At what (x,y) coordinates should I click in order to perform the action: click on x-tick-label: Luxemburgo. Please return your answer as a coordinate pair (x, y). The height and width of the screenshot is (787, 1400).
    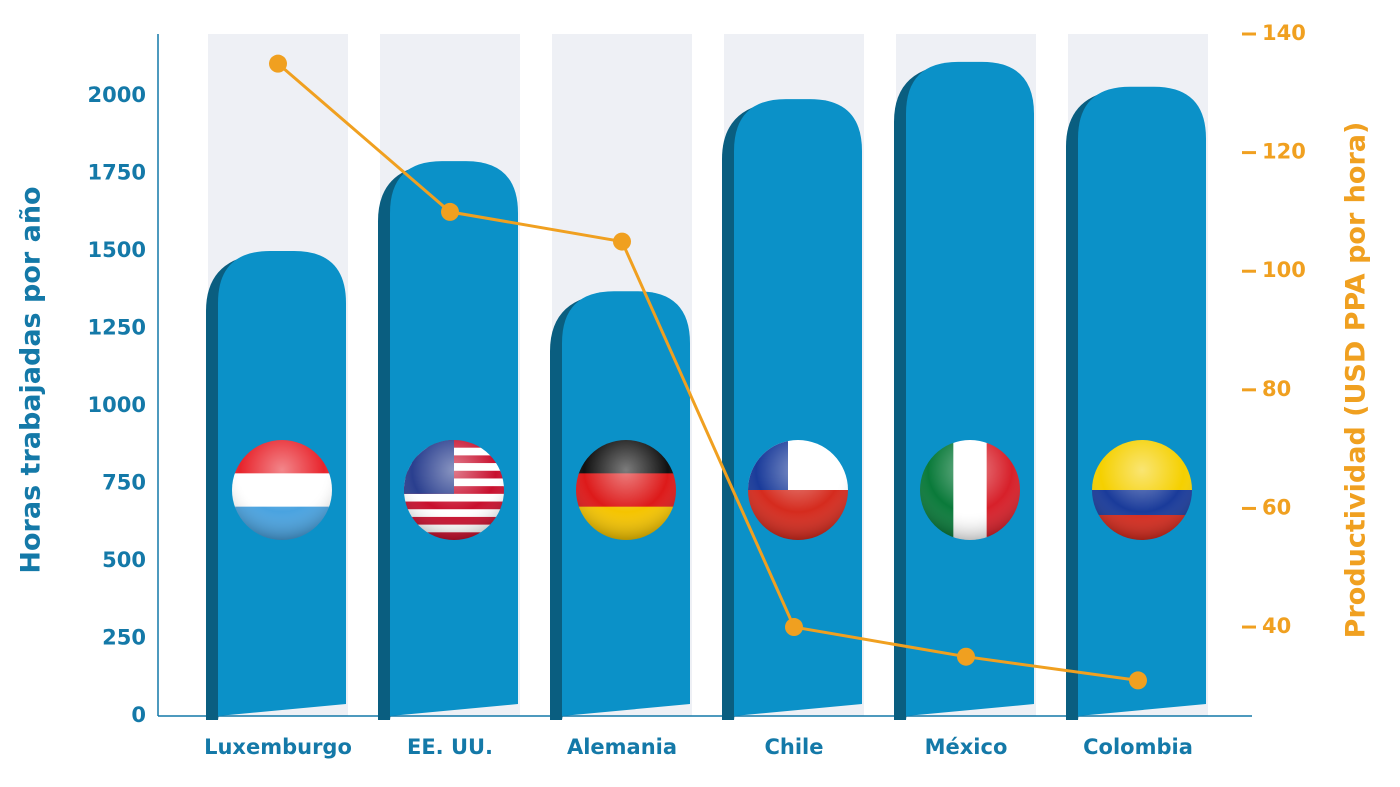
    Looking at the image, I should click on (278, 747).